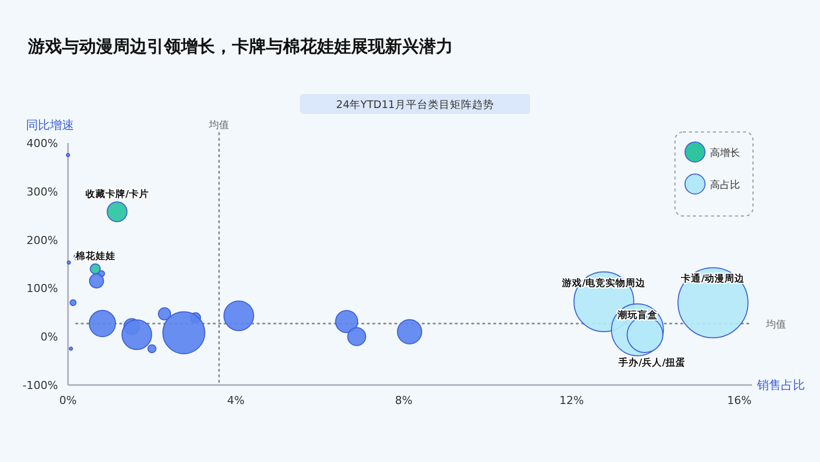 This screenshot has width=820, height=462. I want to click on x-tick-label: 4%, so click(236, 400).